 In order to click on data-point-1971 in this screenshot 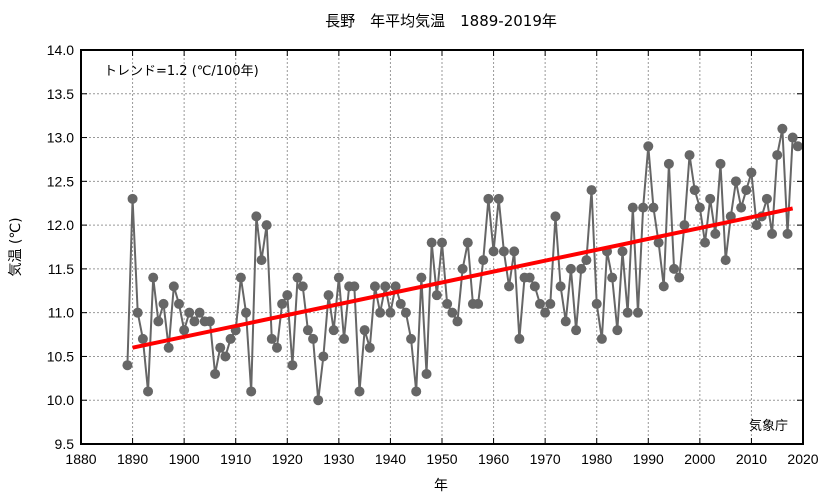, I will do `click(550, 303)`.